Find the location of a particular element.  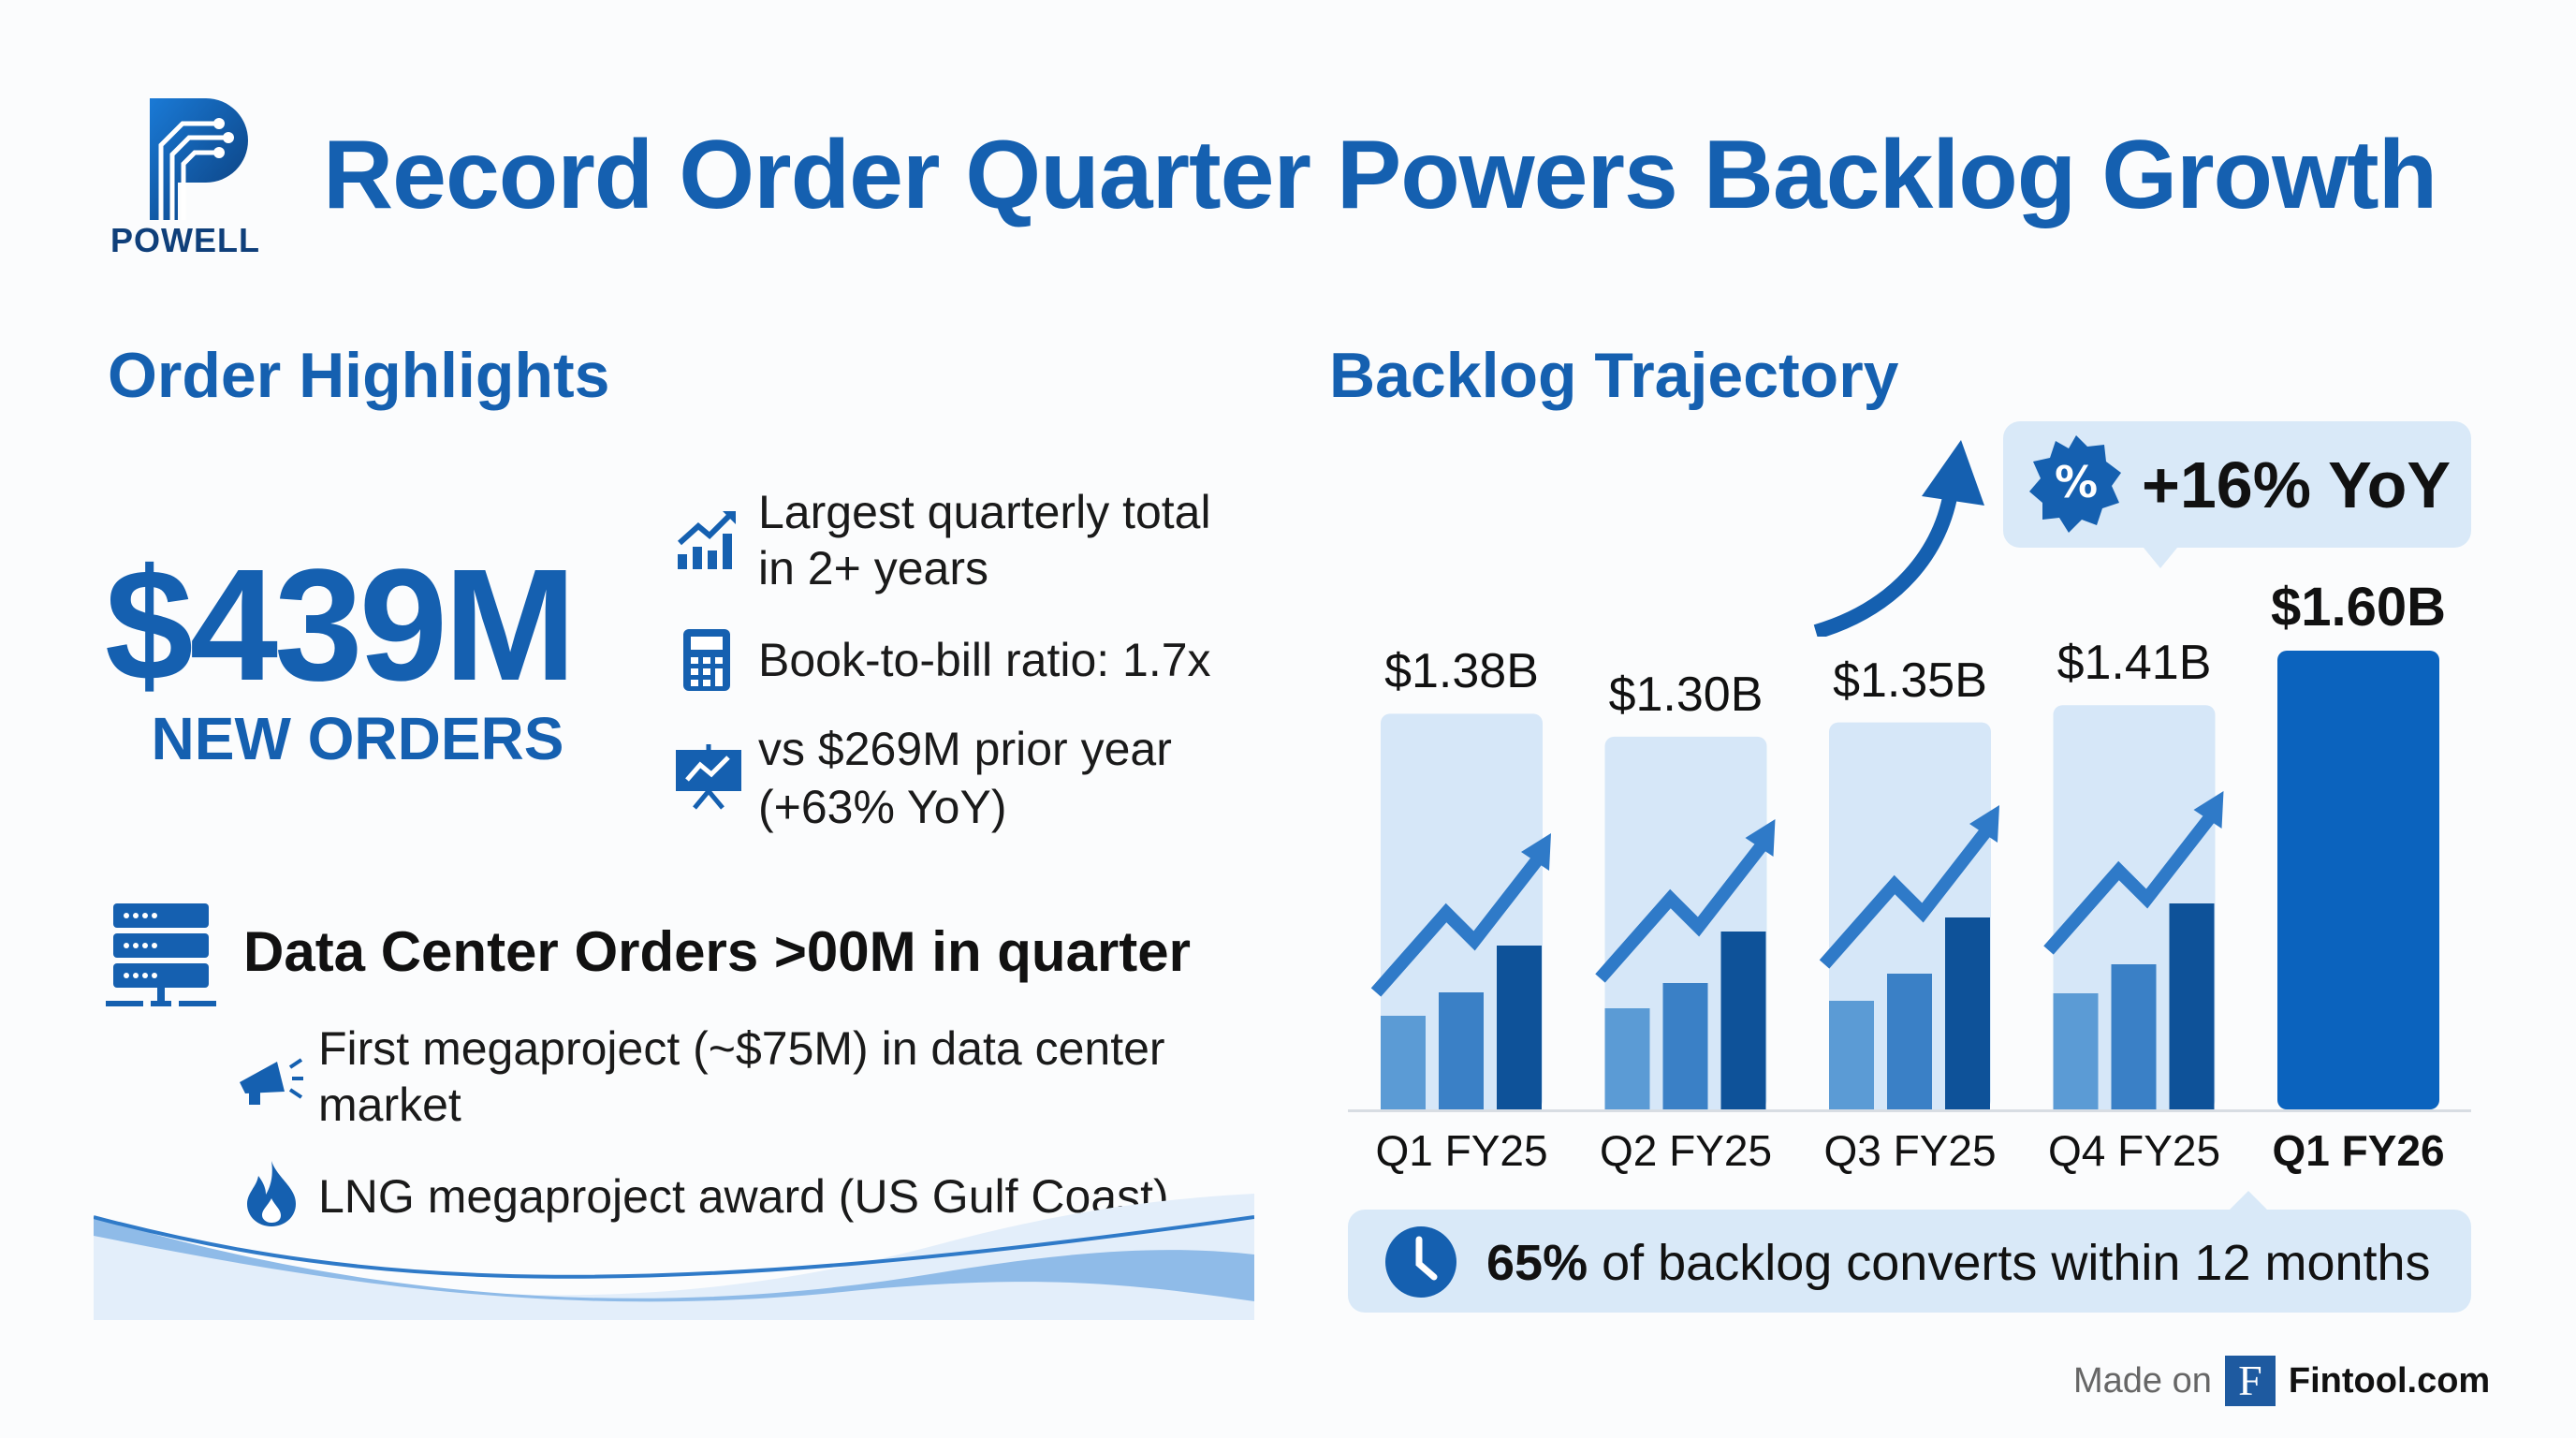

data-label: $1.60B is located at coordinates (2358, 607).